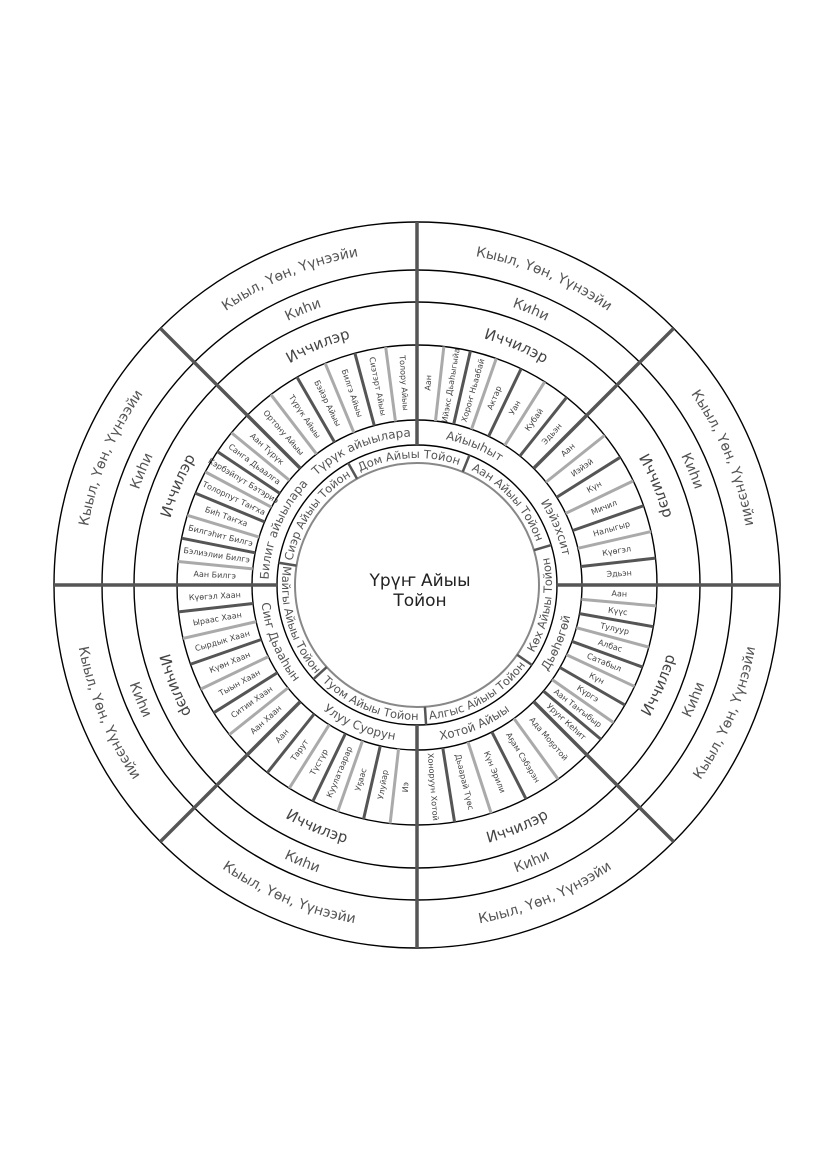 This screenshot has width=826, height=1174. I want to click on being-name: Толору Айыы, so click(403, 382).